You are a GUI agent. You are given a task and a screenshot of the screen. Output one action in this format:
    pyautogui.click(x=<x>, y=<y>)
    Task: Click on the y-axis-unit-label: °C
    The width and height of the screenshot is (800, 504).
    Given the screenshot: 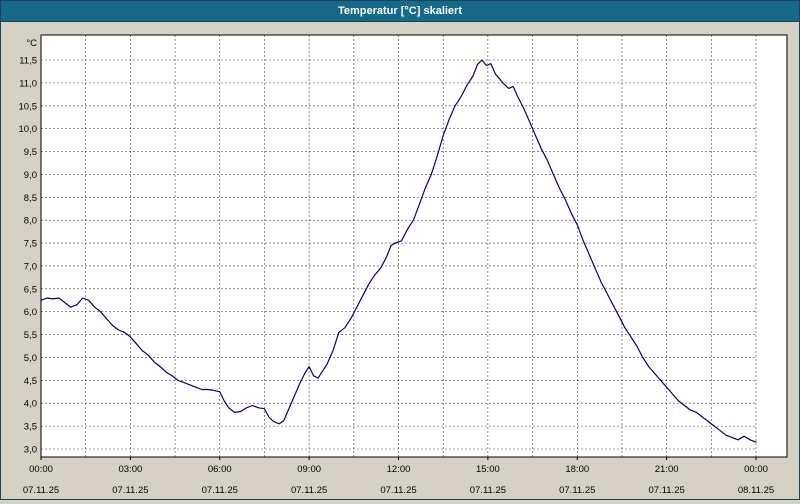 What is the action you would take?
    pyautogui.click(x=31, y=43)
    